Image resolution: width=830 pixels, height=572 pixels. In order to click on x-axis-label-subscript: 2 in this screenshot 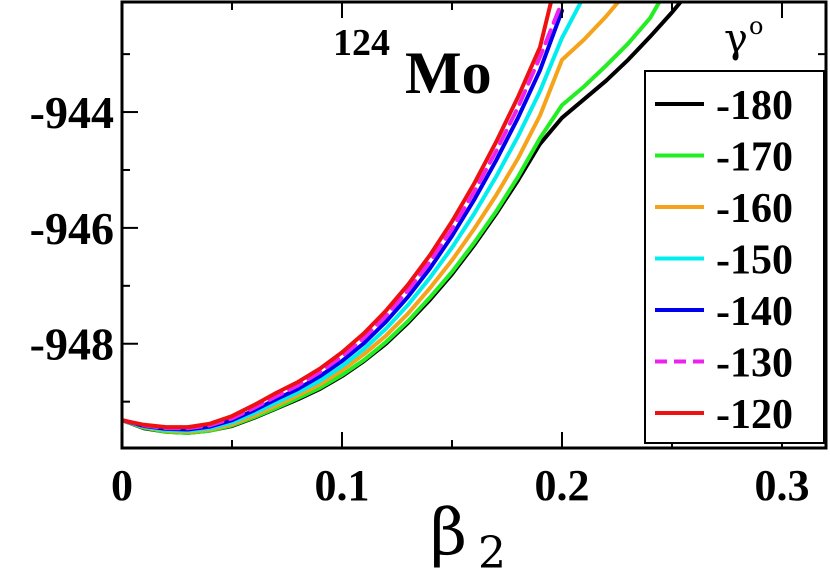, I will do `click(492, 550)`.